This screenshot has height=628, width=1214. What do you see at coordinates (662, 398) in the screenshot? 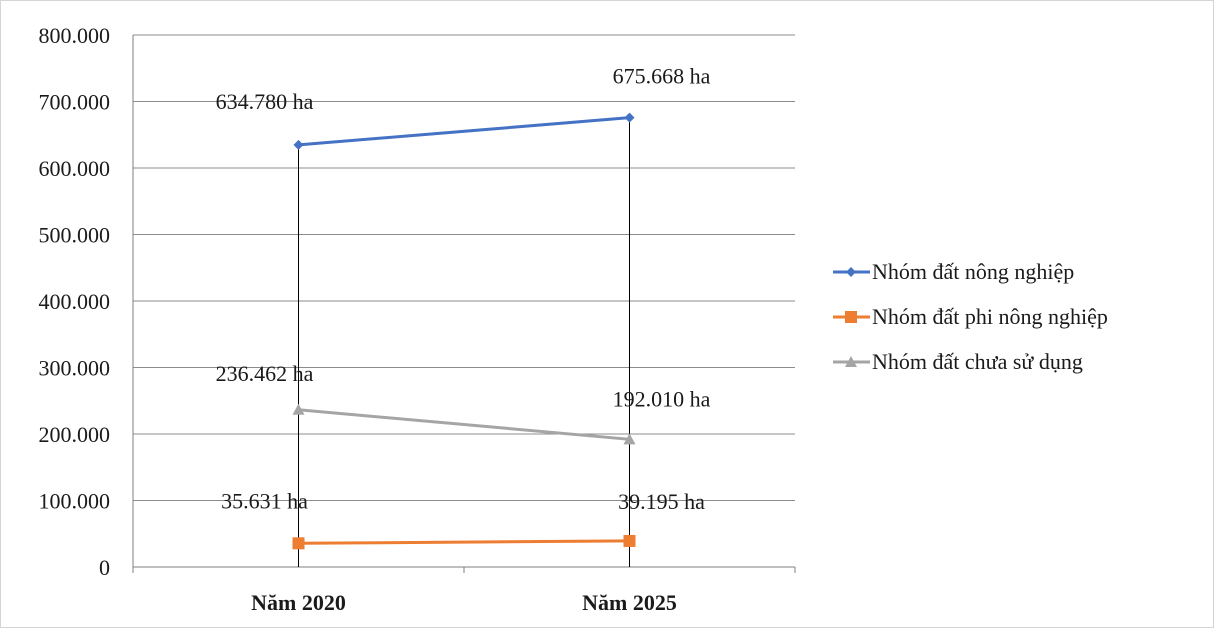
I see `data-label: 192.010 ha` at bounding box center [662, 398].